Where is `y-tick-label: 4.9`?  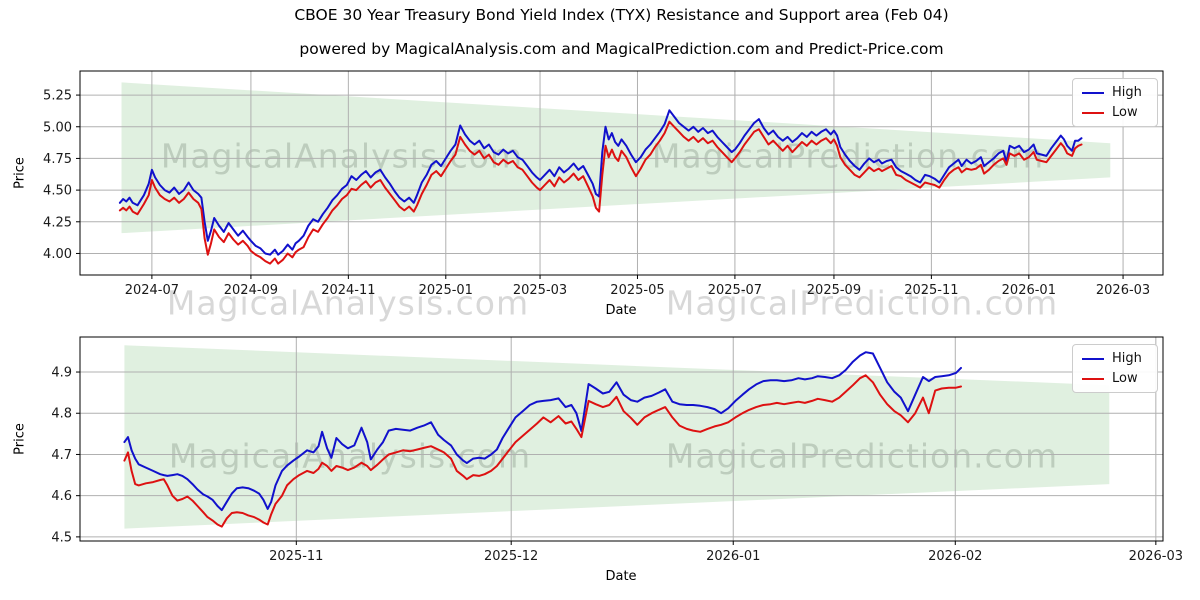 y-tick-label: 4.9 is located at coordinates (61, 373).